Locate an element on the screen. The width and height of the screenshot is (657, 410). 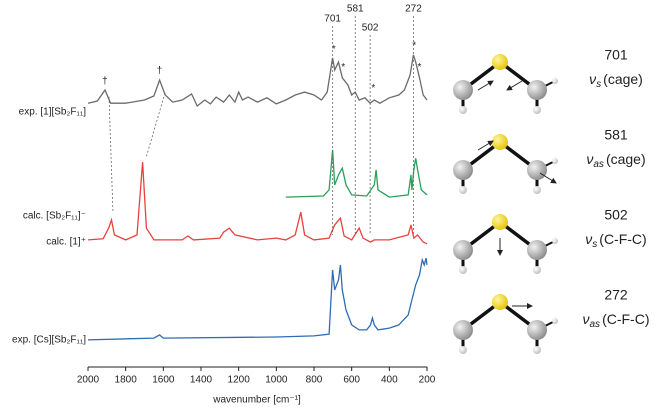
mode-label: νs (C-F-C) is located at coordinates (615, 240).